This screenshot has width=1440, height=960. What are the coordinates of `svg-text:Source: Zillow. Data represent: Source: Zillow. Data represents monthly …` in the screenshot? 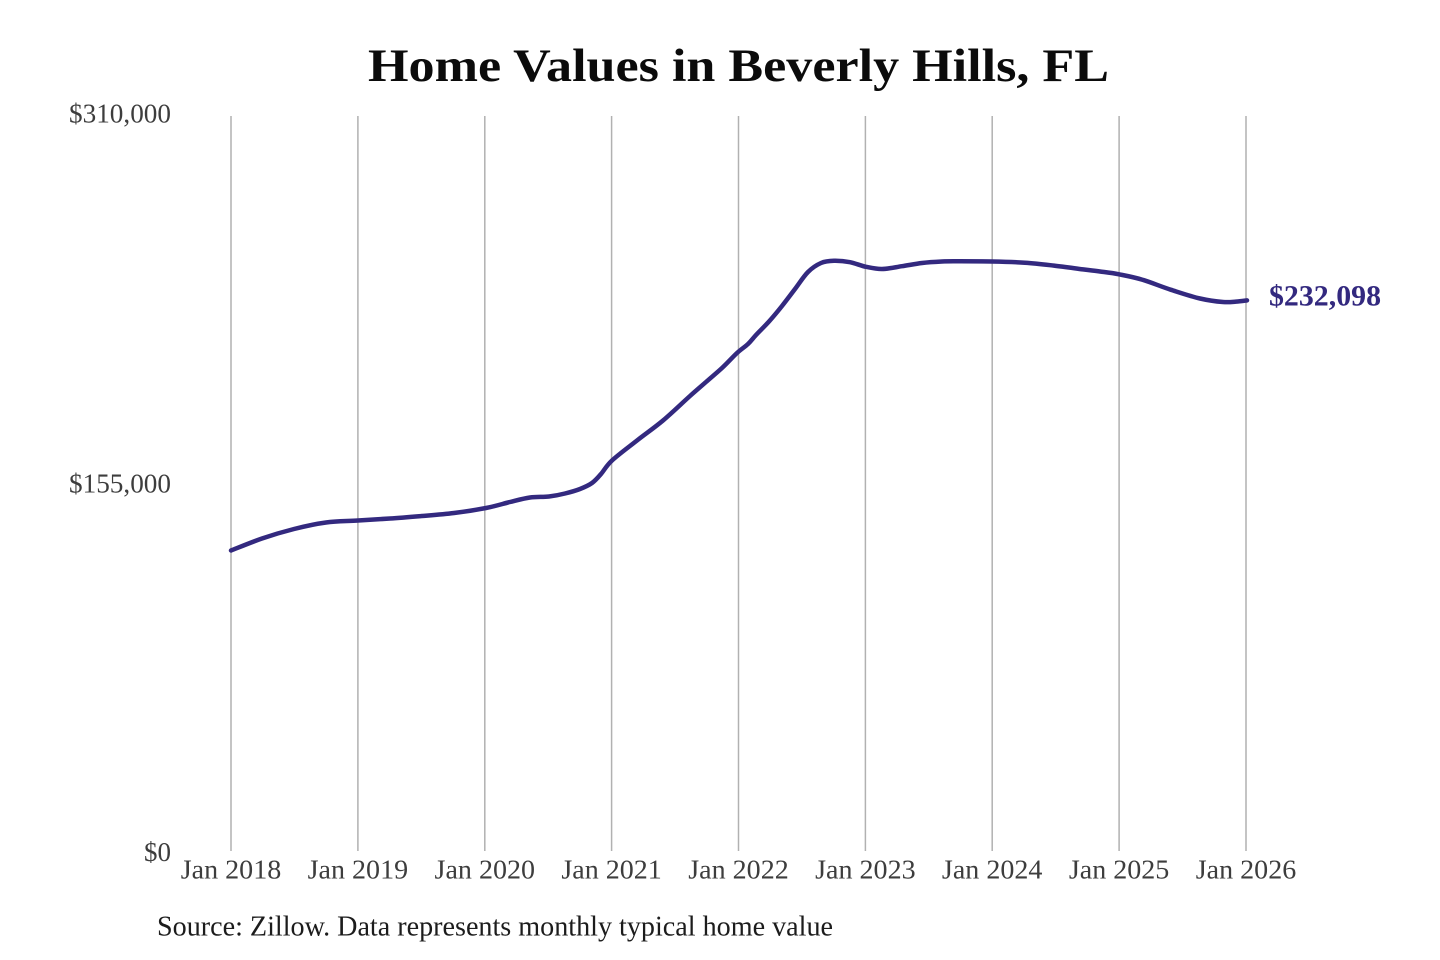 It's located at (495, 927).